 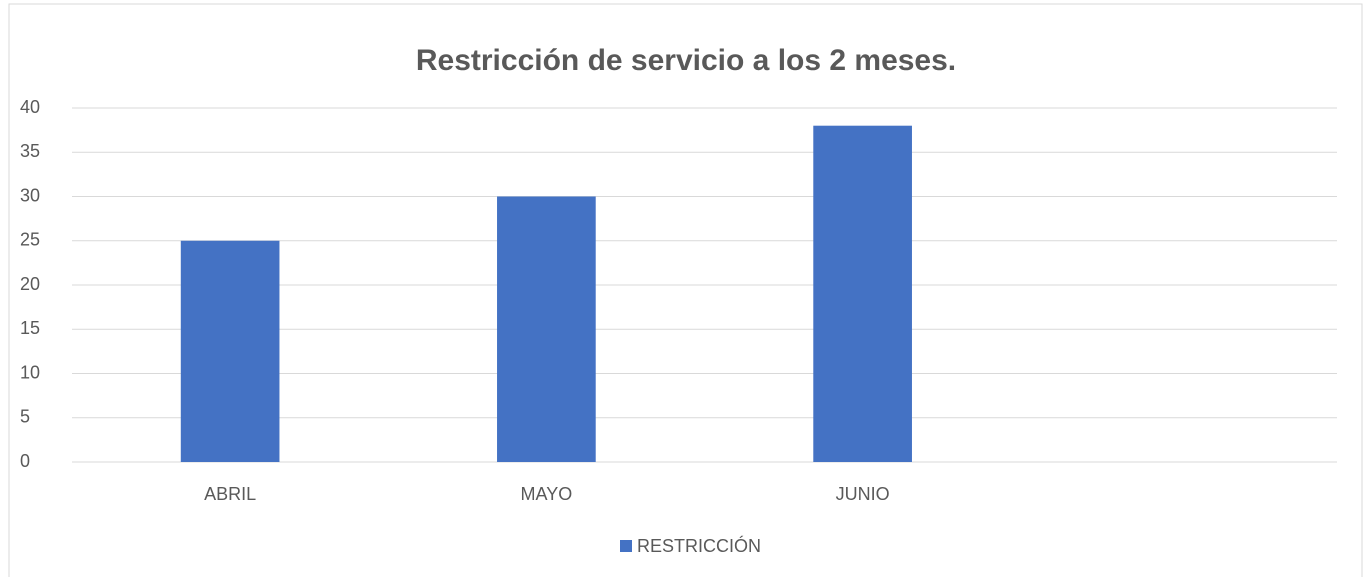 What do you see at coordinates (230, 494) in the screenshot?
I see `x-tick-label: ABRIL` at bounding box center [230, 494].